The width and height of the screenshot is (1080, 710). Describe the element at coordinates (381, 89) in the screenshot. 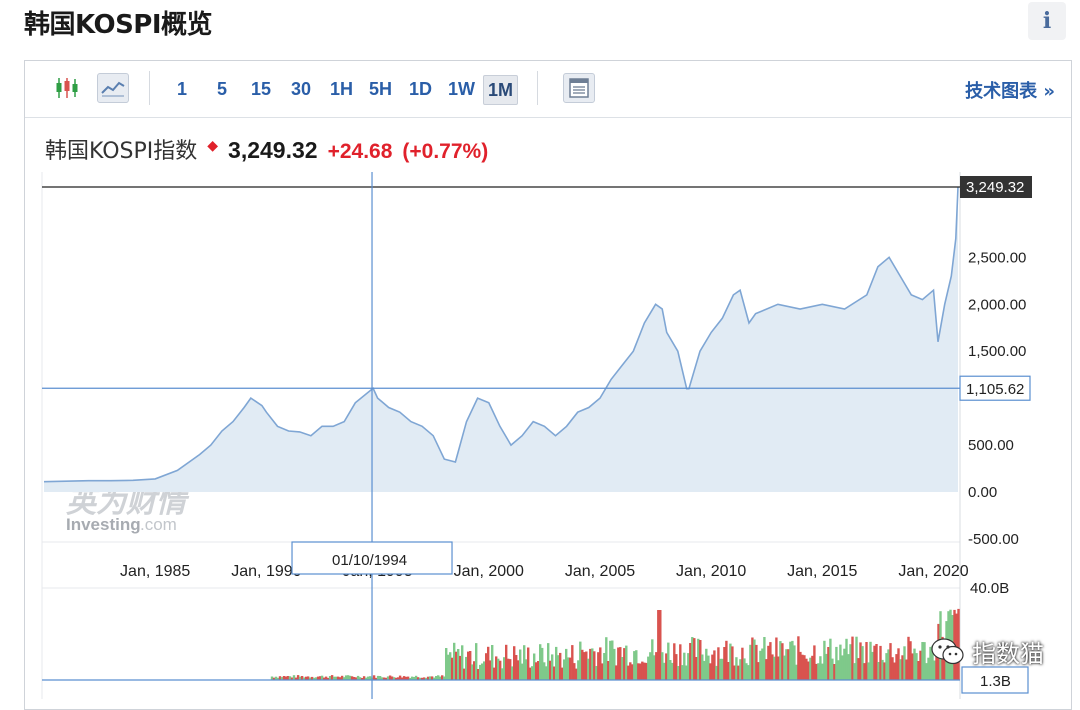

I see `timeframe-5h: 5H` at that location.